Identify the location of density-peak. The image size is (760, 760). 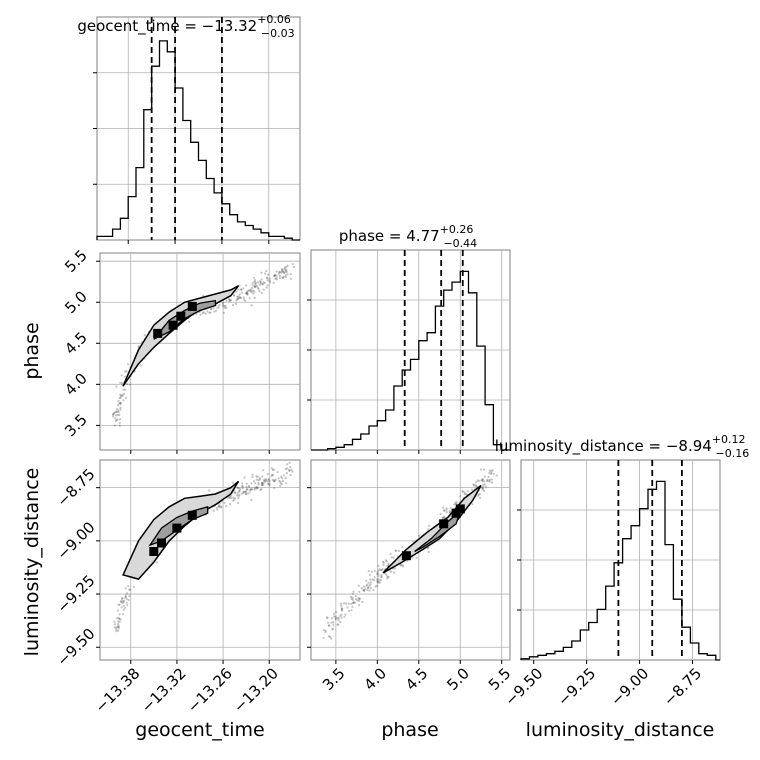
(406, 556).